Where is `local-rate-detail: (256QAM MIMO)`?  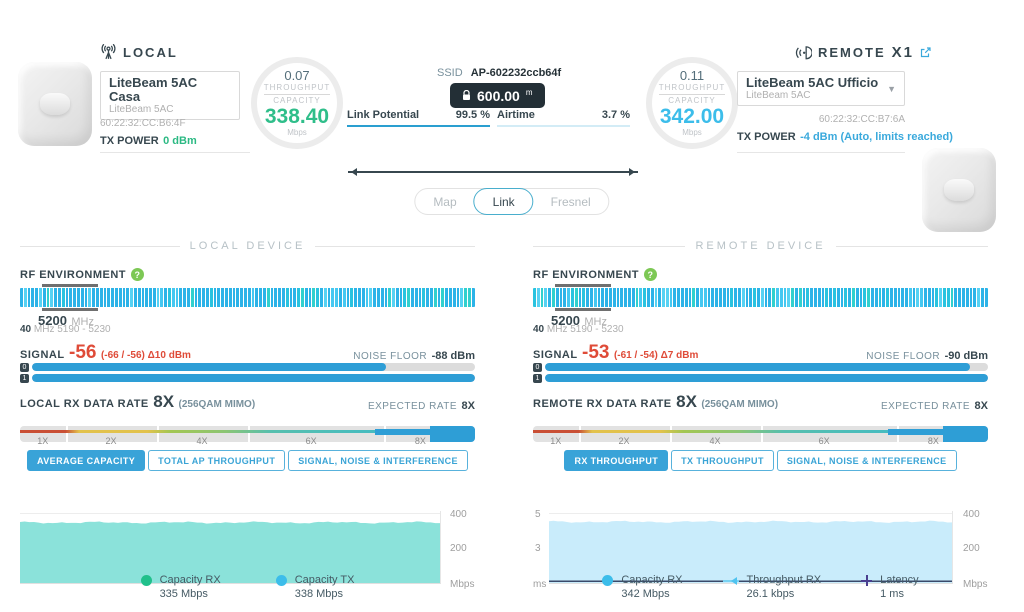 local-rate-detail: (256QAM MIMO) is located at coordinates (217, 404).